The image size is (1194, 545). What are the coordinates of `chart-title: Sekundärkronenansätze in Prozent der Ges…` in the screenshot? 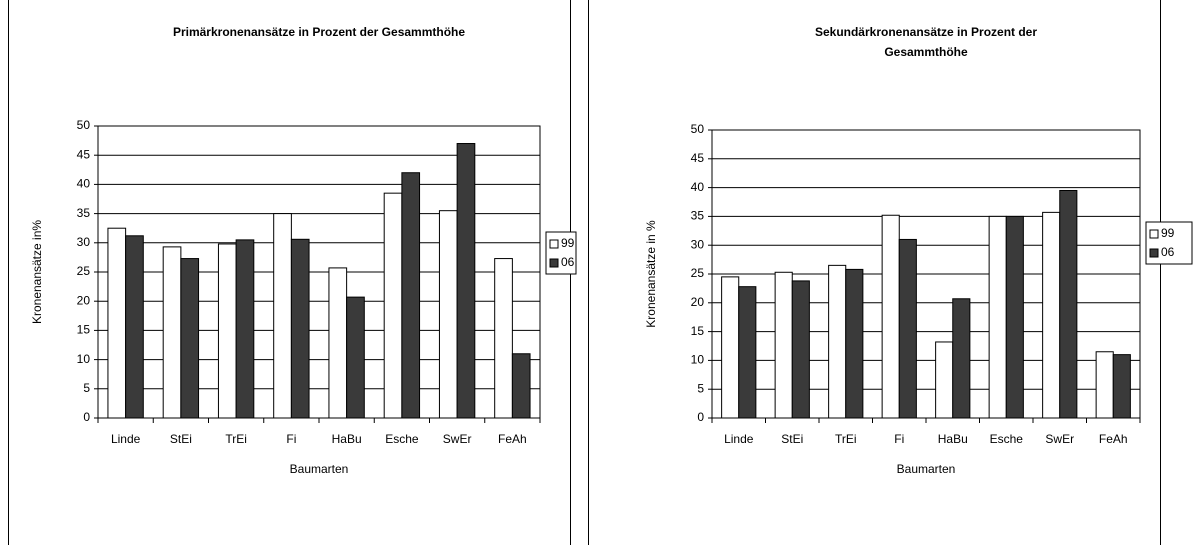 It's located at (926, 42).